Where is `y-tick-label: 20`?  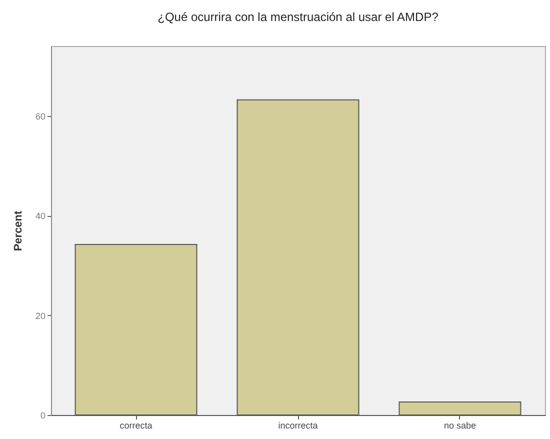
y-tick-label: 20 is located at coordinates (40, 315).